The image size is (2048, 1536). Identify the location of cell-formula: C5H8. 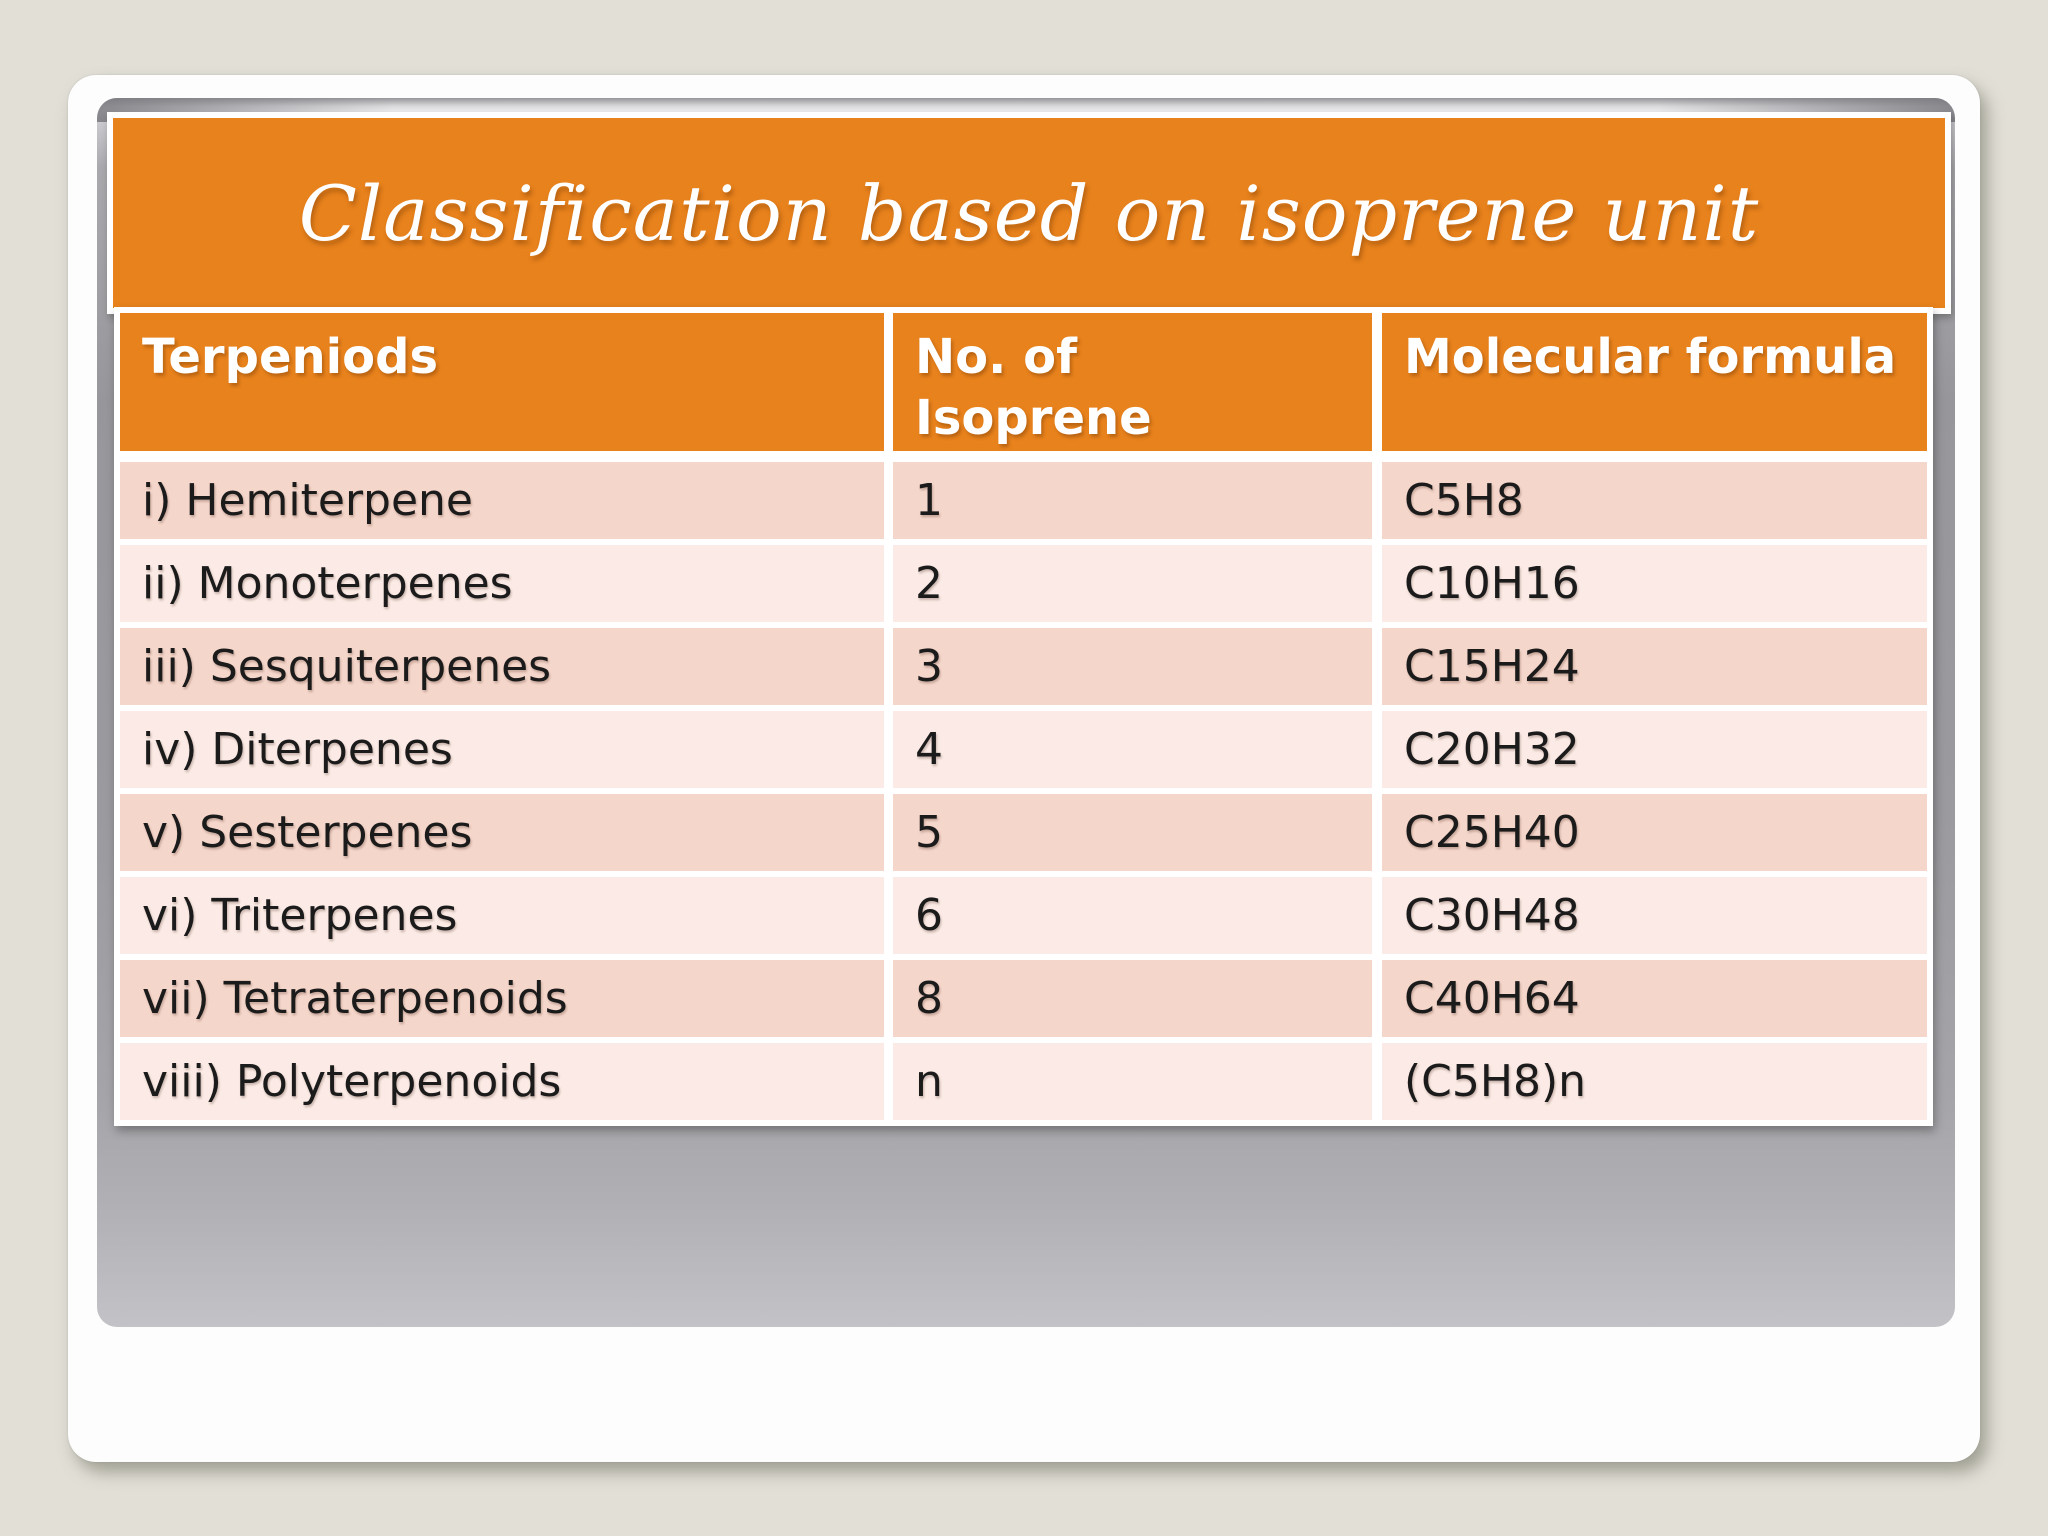
(1654, 500).